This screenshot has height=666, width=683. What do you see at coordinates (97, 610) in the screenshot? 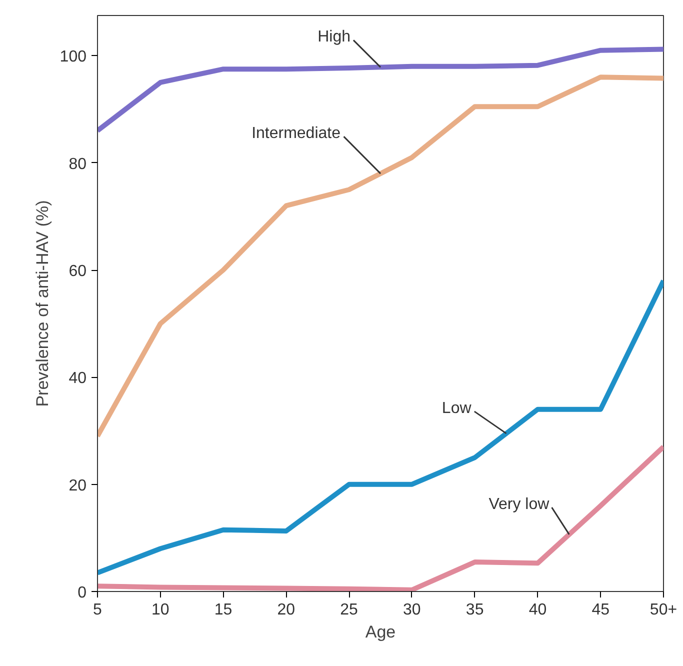
I see `x-tick-label: 5` at bounding box center [97, 610].